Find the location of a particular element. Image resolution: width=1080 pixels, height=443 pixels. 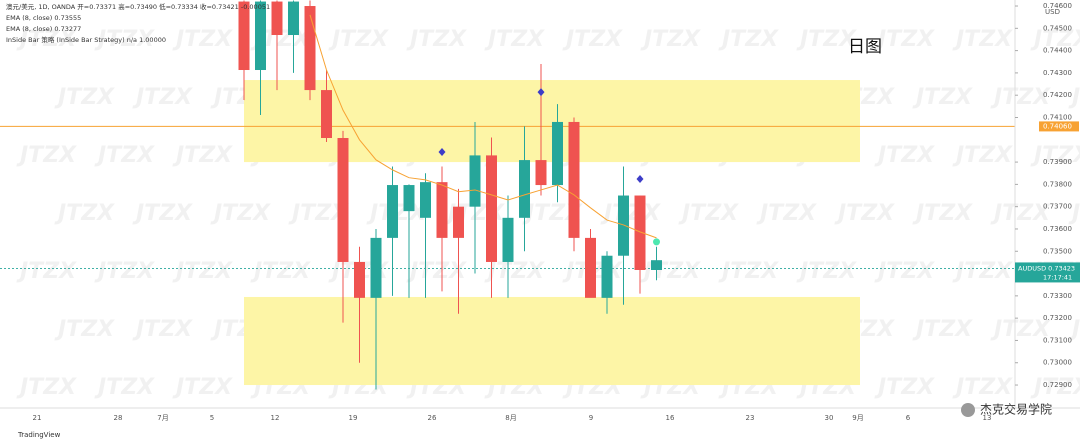

x-tick-label: 13 is located at coordinates (987, 418).